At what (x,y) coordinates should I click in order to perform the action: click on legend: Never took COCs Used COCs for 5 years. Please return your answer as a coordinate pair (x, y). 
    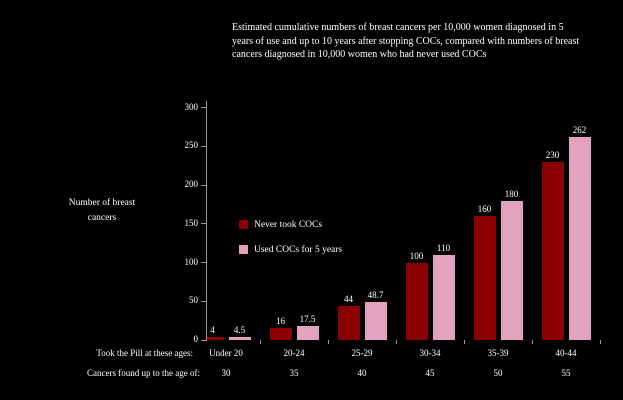
    Looking at the image, I should click on (290, 242).